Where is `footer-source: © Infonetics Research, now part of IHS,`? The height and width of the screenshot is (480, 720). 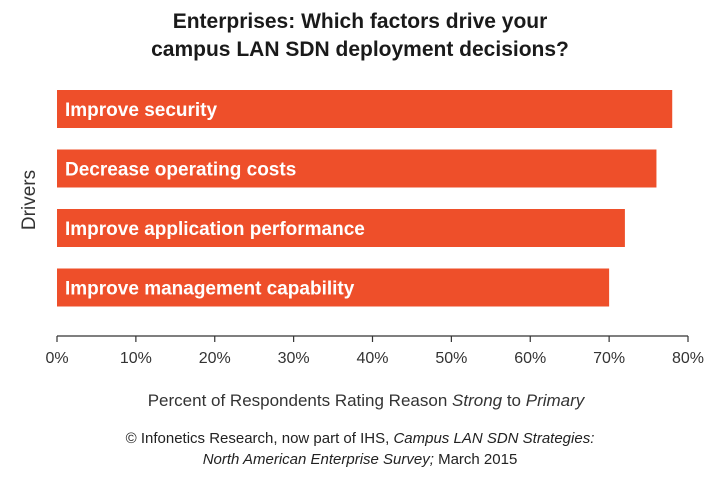
footer-source: © Infonetics Research, now part of IHS, is located at coordinates (259, 438).